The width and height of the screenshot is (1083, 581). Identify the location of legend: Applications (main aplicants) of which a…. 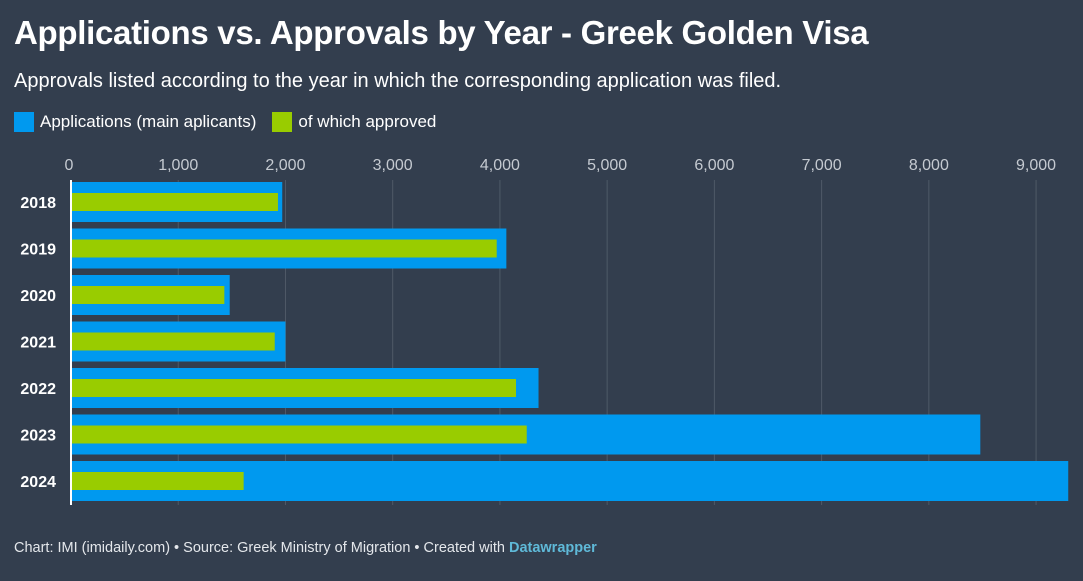
(233, 122).